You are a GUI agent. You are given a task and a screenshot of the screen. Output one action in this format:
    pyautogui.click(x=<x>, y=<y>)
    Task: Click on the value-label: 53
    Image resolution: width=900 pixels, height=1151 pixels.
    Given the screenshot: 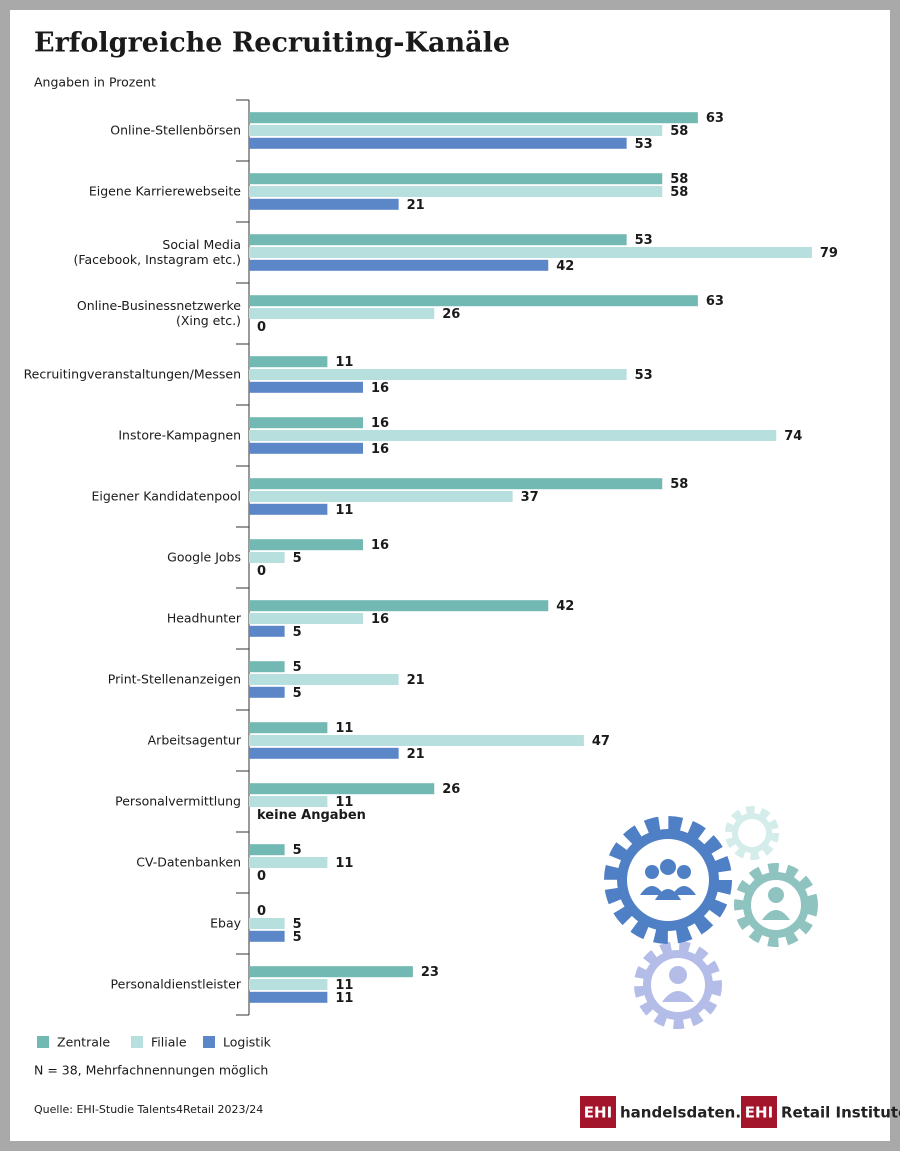 What is the action you would take?
    pyautogui.click(x=644, y=144)
    